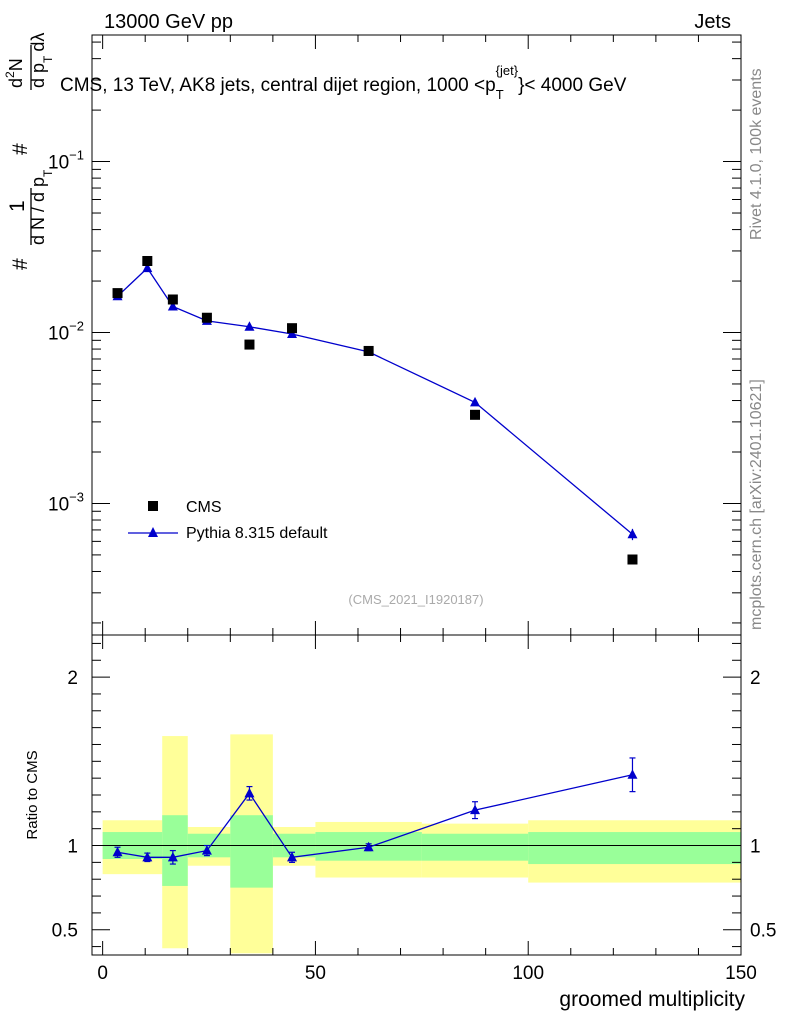 Image resolution: width=786 pixels, height=1024 pixels. Describe the element at coordinates (20, 264) in the screenshot. I see `ylabel-hash1: #` at that location.